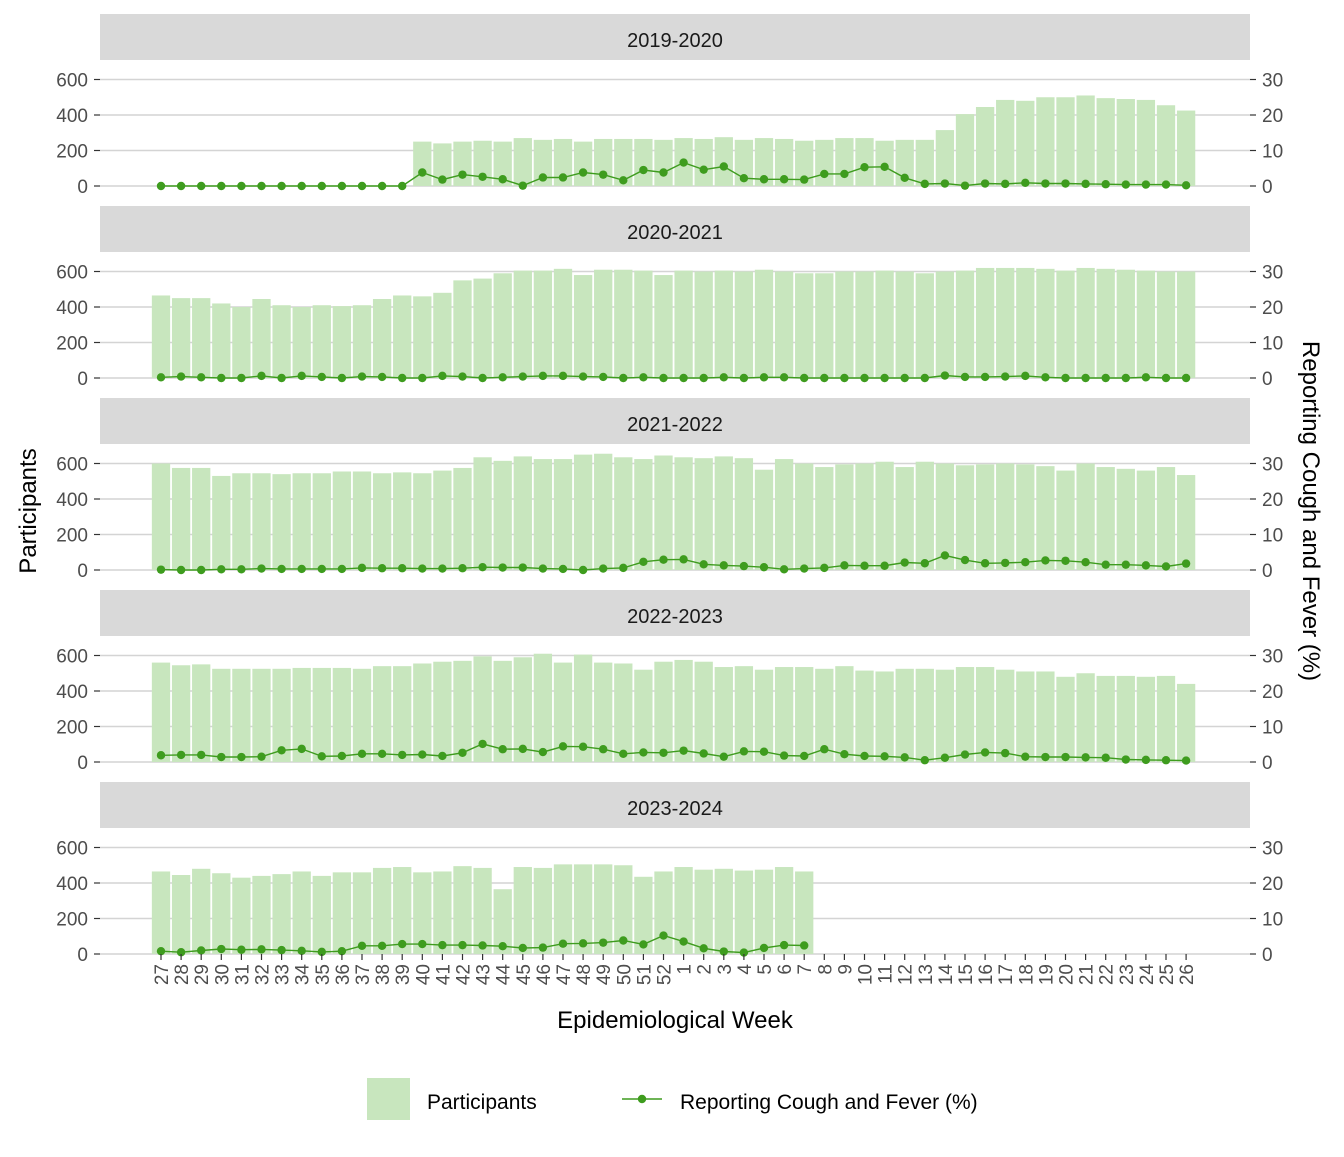  I want to click on x-tick-label: 34, so click(303, 975).